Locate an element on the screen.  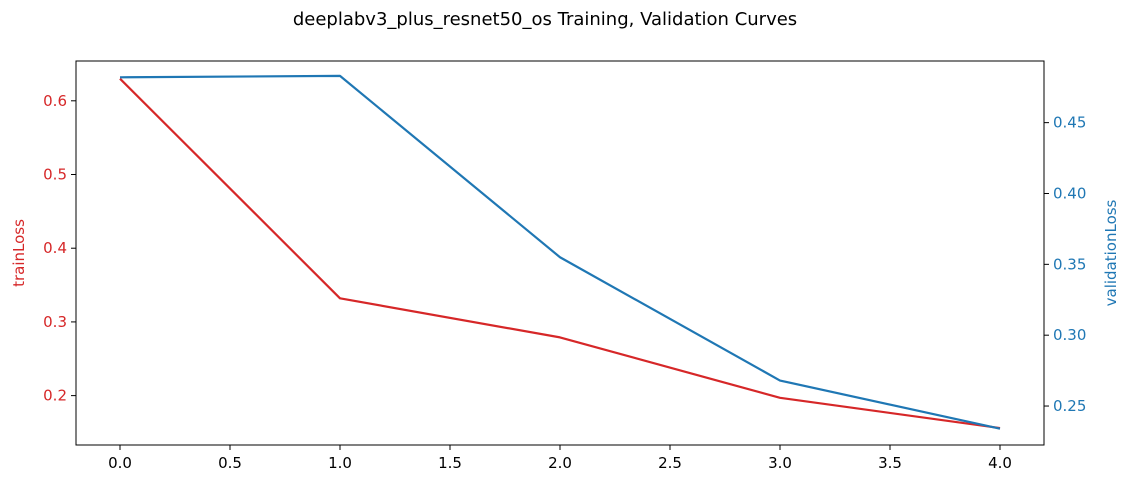
x-tick-label: 2.0 is located at coordinates (560, 463).